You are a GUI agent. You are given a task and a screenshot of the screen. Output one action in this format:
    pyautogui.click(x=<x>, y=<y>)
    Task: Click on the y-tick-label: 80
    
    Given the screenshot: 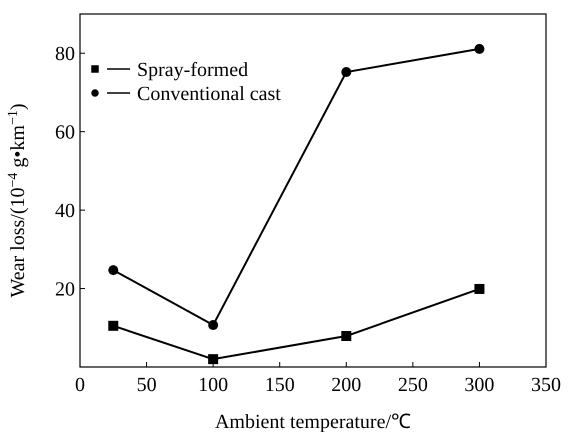 What is the action you would take?
    pyautogui.click(x=65, y=54)
    